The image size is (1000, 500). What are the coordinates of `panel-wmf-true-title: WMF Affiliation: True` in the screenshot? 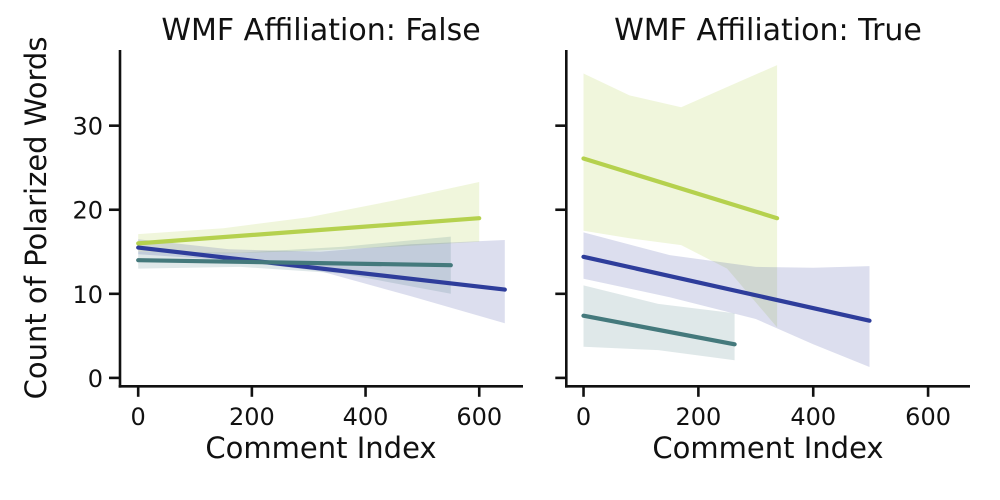 It's located at (768, 30).